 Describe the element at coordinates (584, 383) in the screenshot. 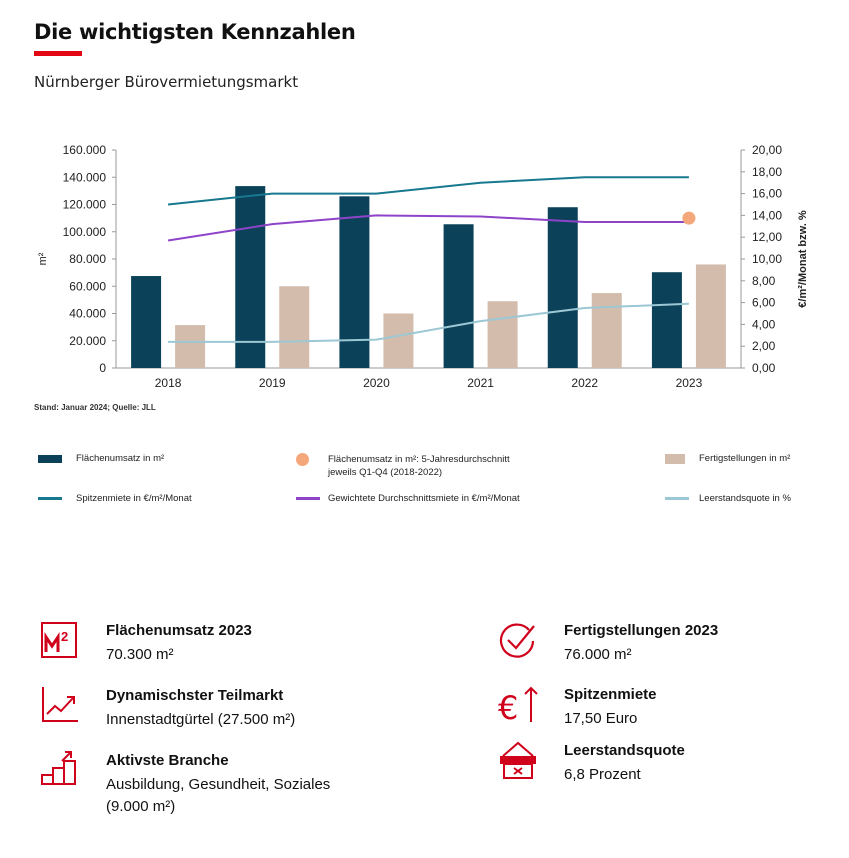

I see `x-tick-label: 2022` at that location.